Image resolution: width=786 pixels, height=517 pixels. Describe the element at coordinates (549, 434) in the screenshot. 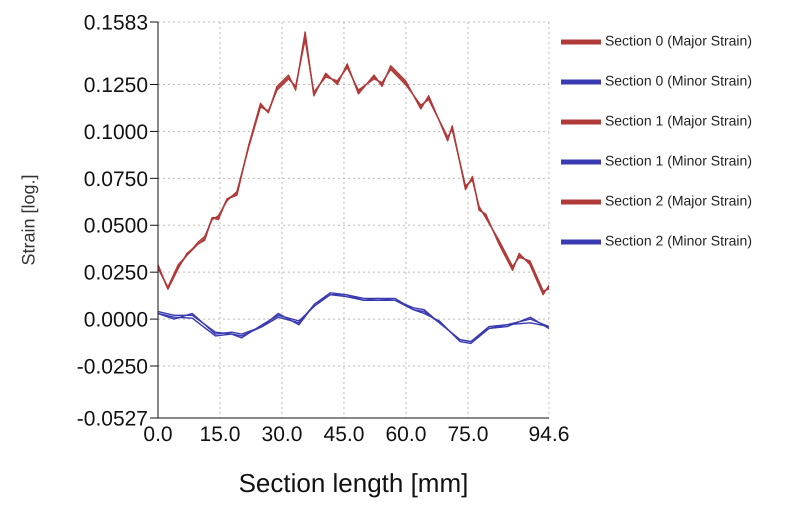

I see `x-tick-label: 94.6` at that location.